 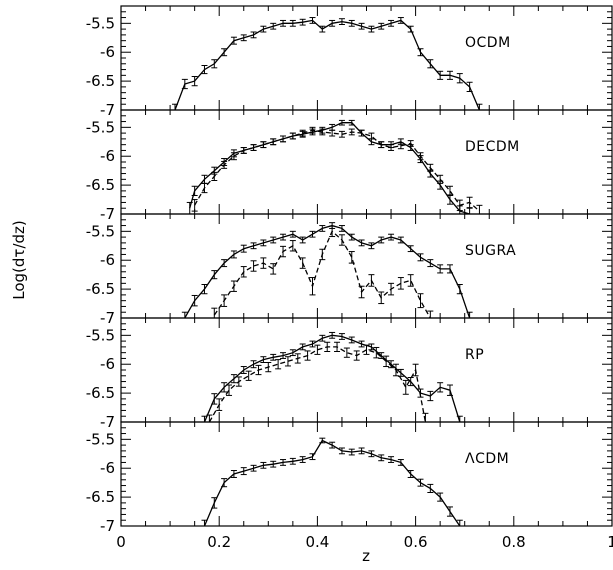 What do you see at coordinates (474, 355) in the screenshot?
I see `panel-label: RP` at bounding box center [474, 355].